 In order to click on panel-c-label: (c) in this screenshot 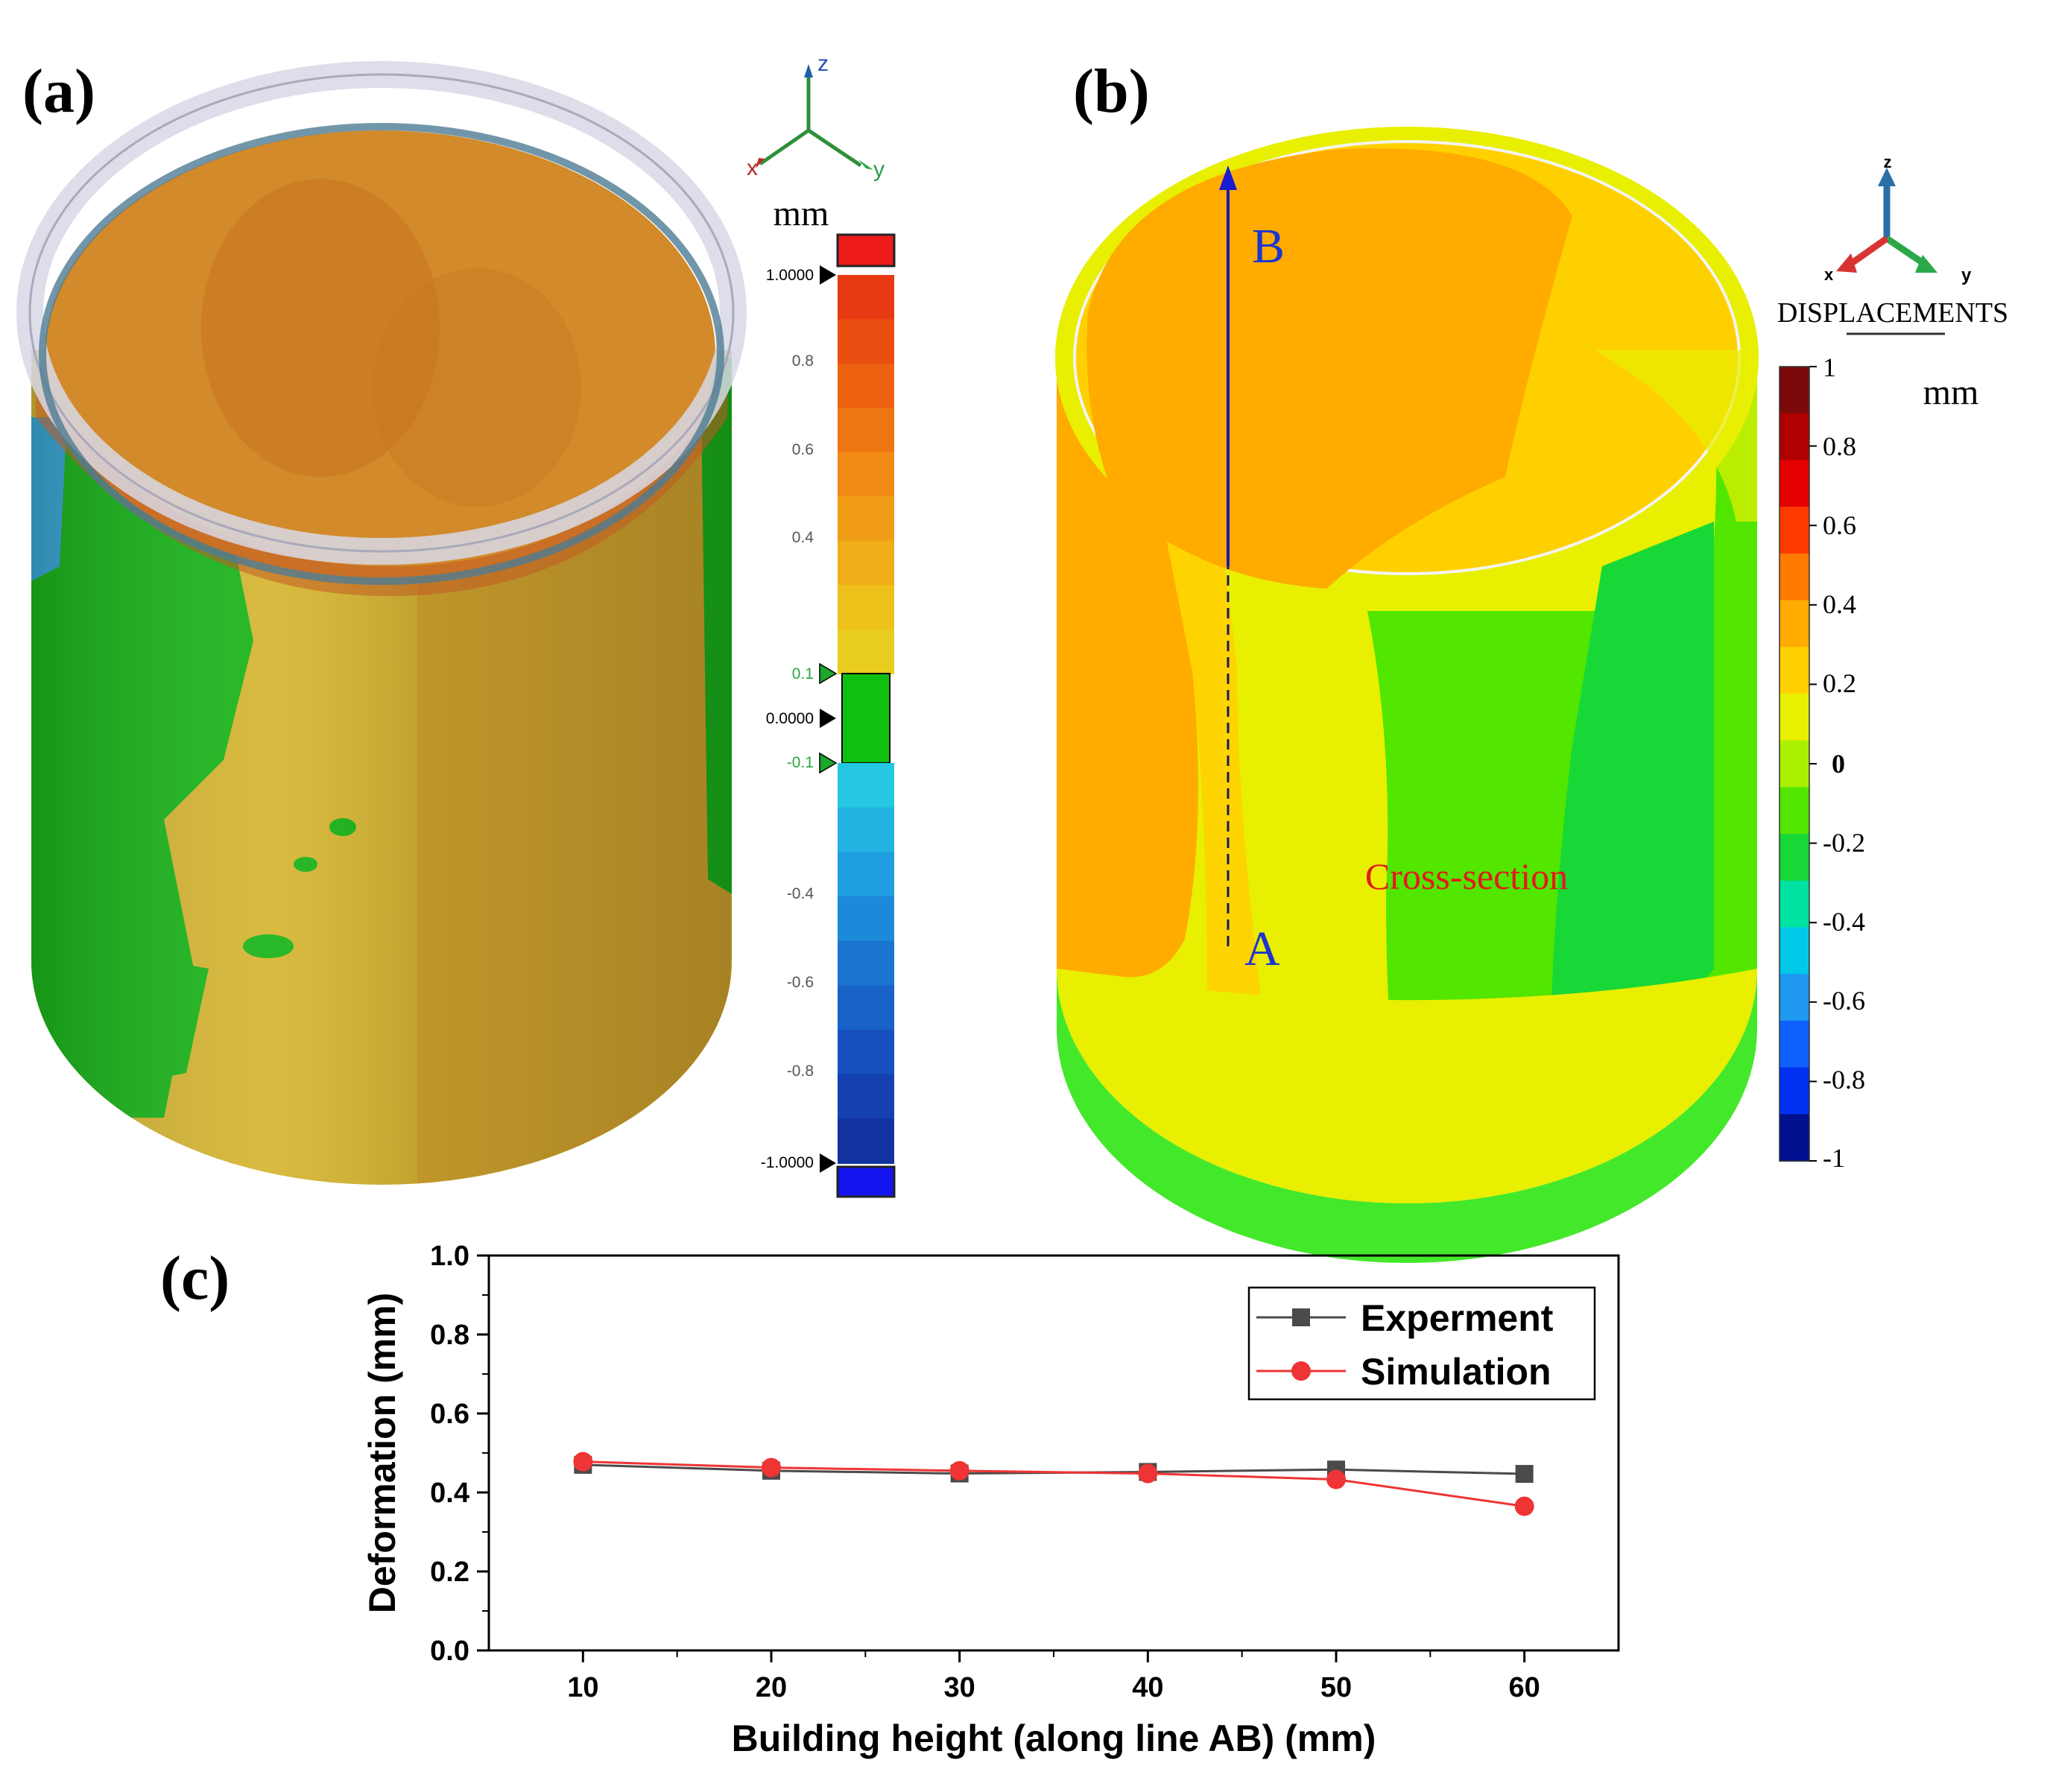, I will do `click(195, 1278)`.